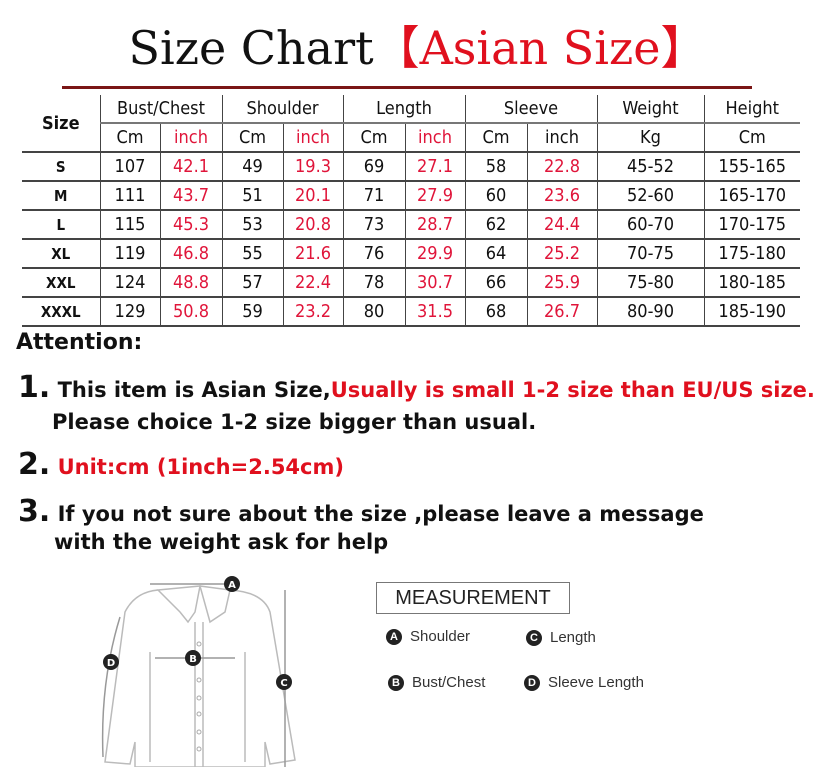  I want to click on value-cell: 57, so click(252, 283).